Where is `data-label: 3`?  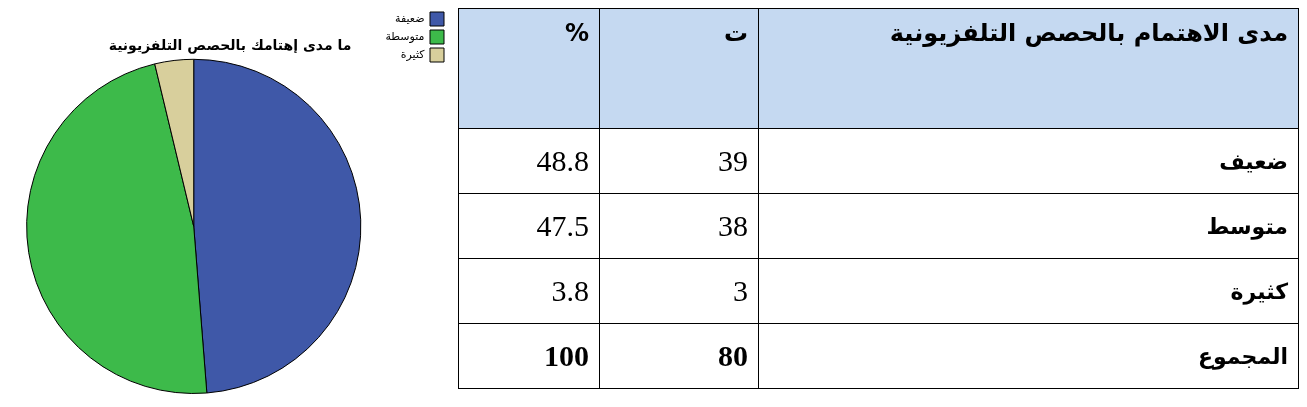 data-label: 3 is located at coordinates (679, 291).